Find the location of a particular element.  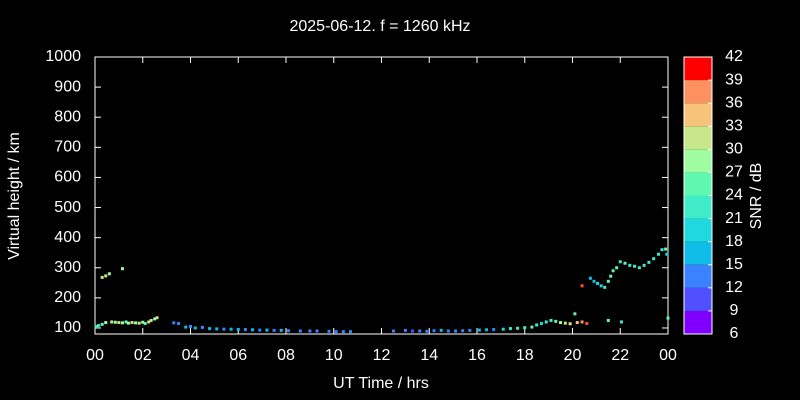

y-tick-label: 300 is located at coordinates (67, 267).